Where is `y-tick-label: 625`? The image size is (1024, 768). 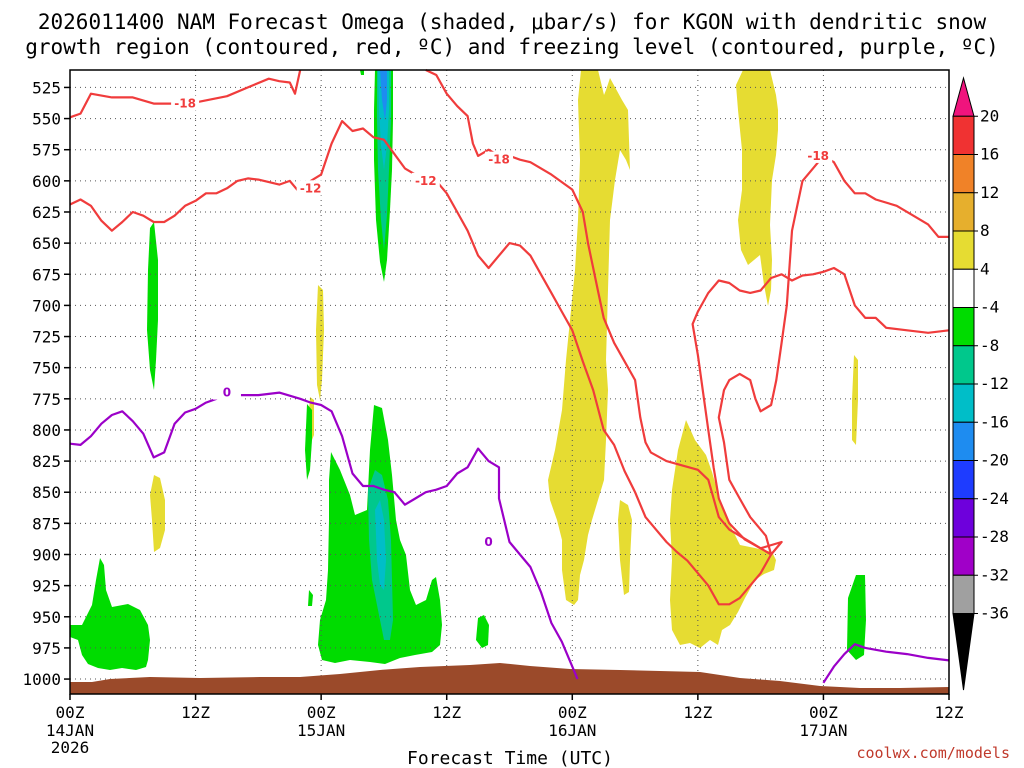
y-tick-label: 625 is located at coordinates (46, 212).